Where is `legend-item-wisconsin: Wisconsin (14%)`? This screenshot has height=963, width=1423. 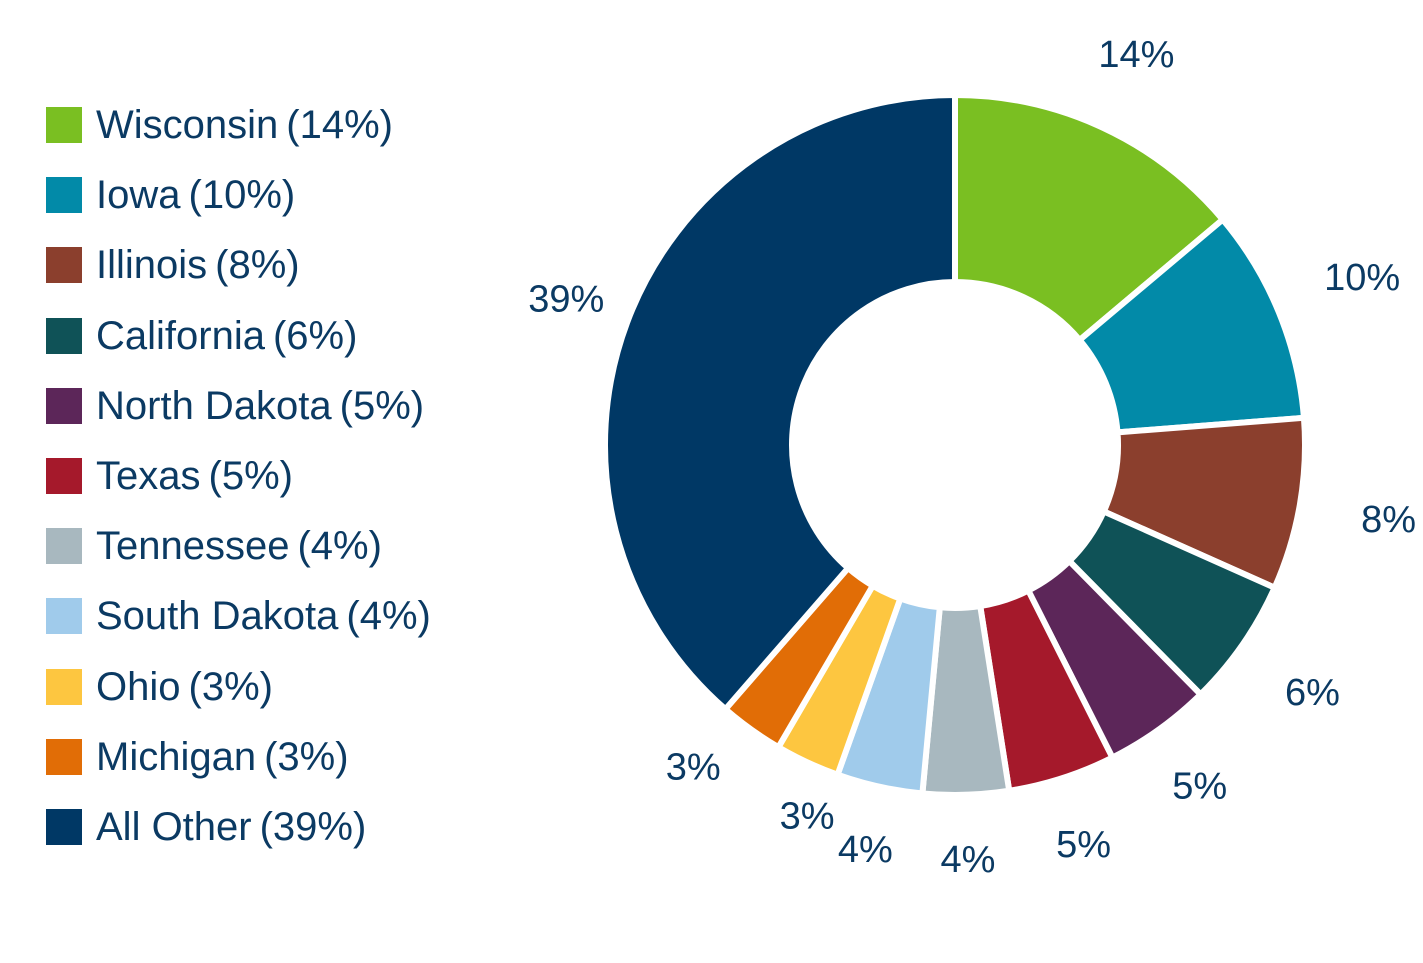
legend-item-wisconsin: Wisconsin (14%) is located at coordinates (238, 135).